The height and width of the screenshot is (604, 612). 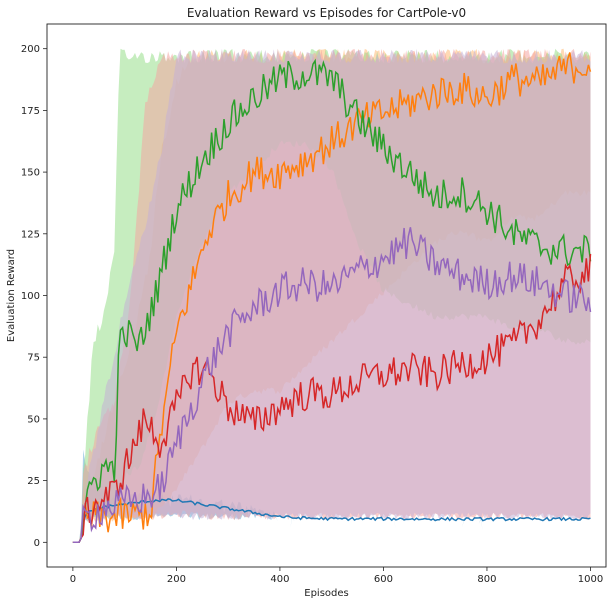 I want to click on y-axis-label: Evaluation Reward, so click(x=11, y=295).